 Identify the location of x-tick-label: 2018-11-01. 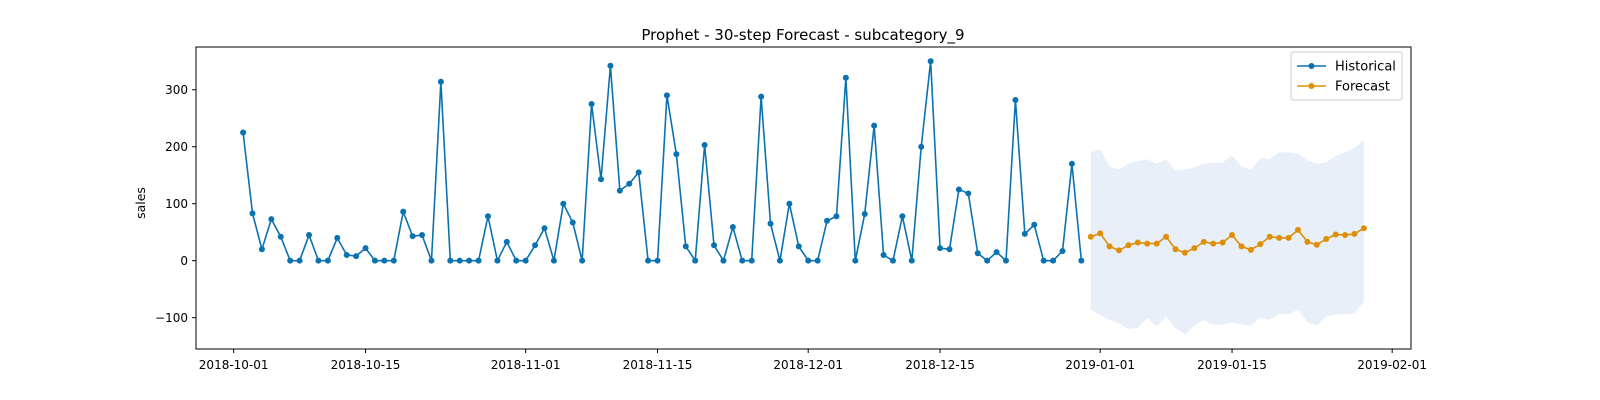
(526, 365).